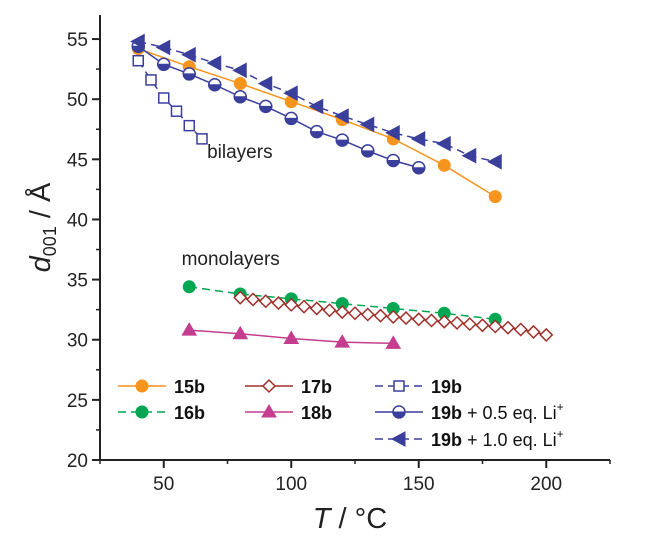  I want to click on y-tick-label: 40, so click(77, 220).